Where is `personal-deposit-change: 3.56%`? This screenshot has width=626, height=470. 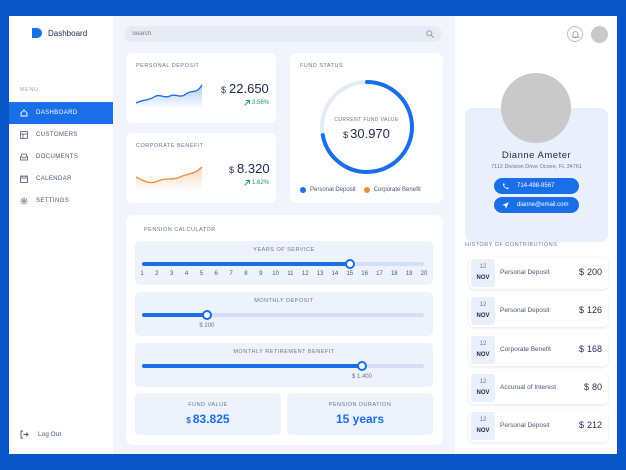
personal-deposit-change: 3.56% is located at coordinates (256, 103).